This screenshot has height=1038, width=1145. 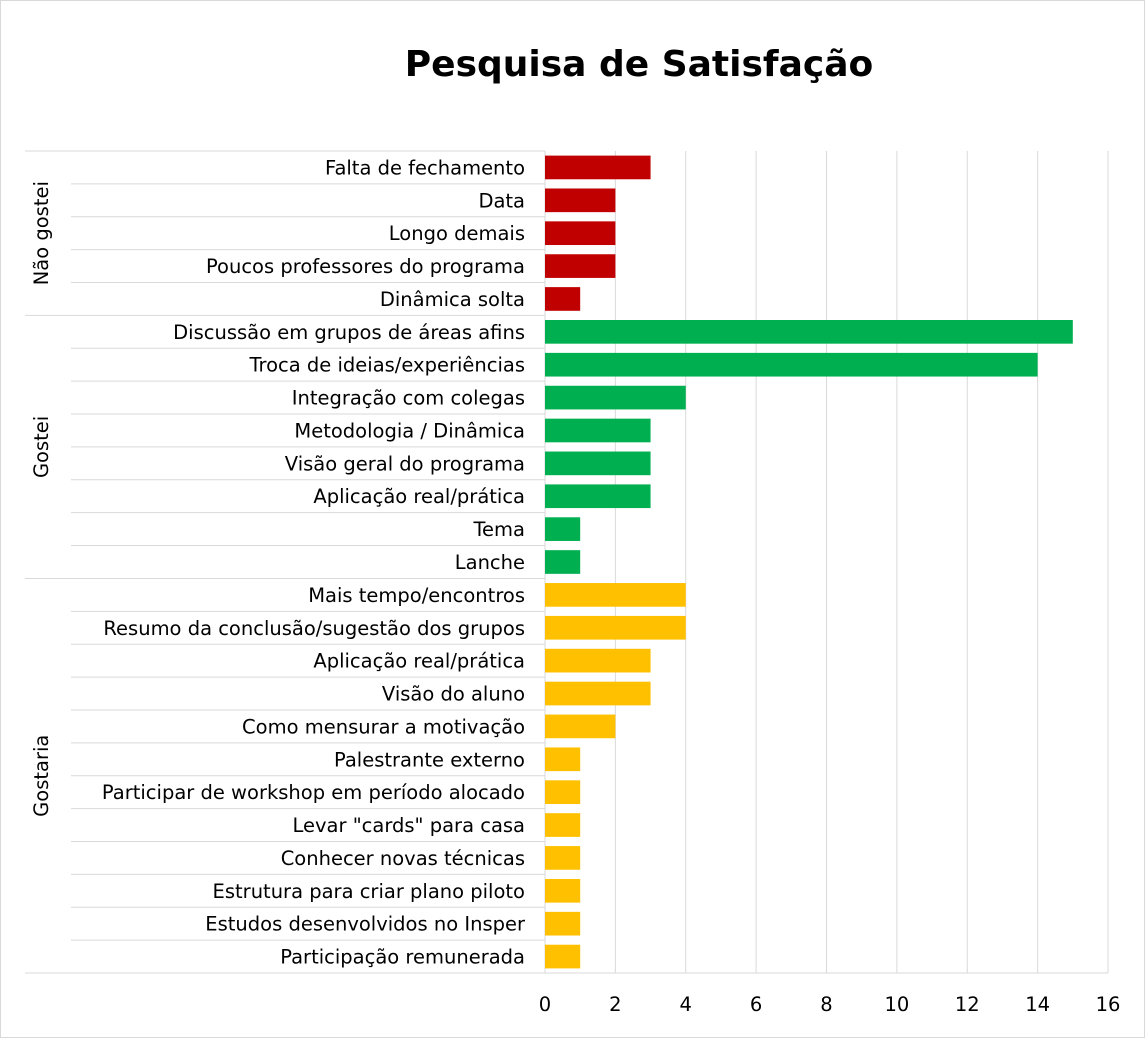 What do you see at coordinates (416, 595) in the screenshot?
I see `category-label: Mais tempo/encontros` at bounding box center [416, 595].